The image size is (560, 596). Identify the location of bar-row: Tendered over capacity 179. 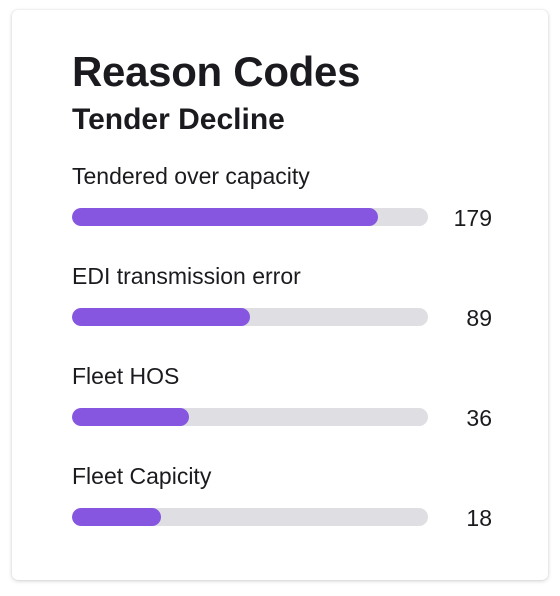
(282, 210).